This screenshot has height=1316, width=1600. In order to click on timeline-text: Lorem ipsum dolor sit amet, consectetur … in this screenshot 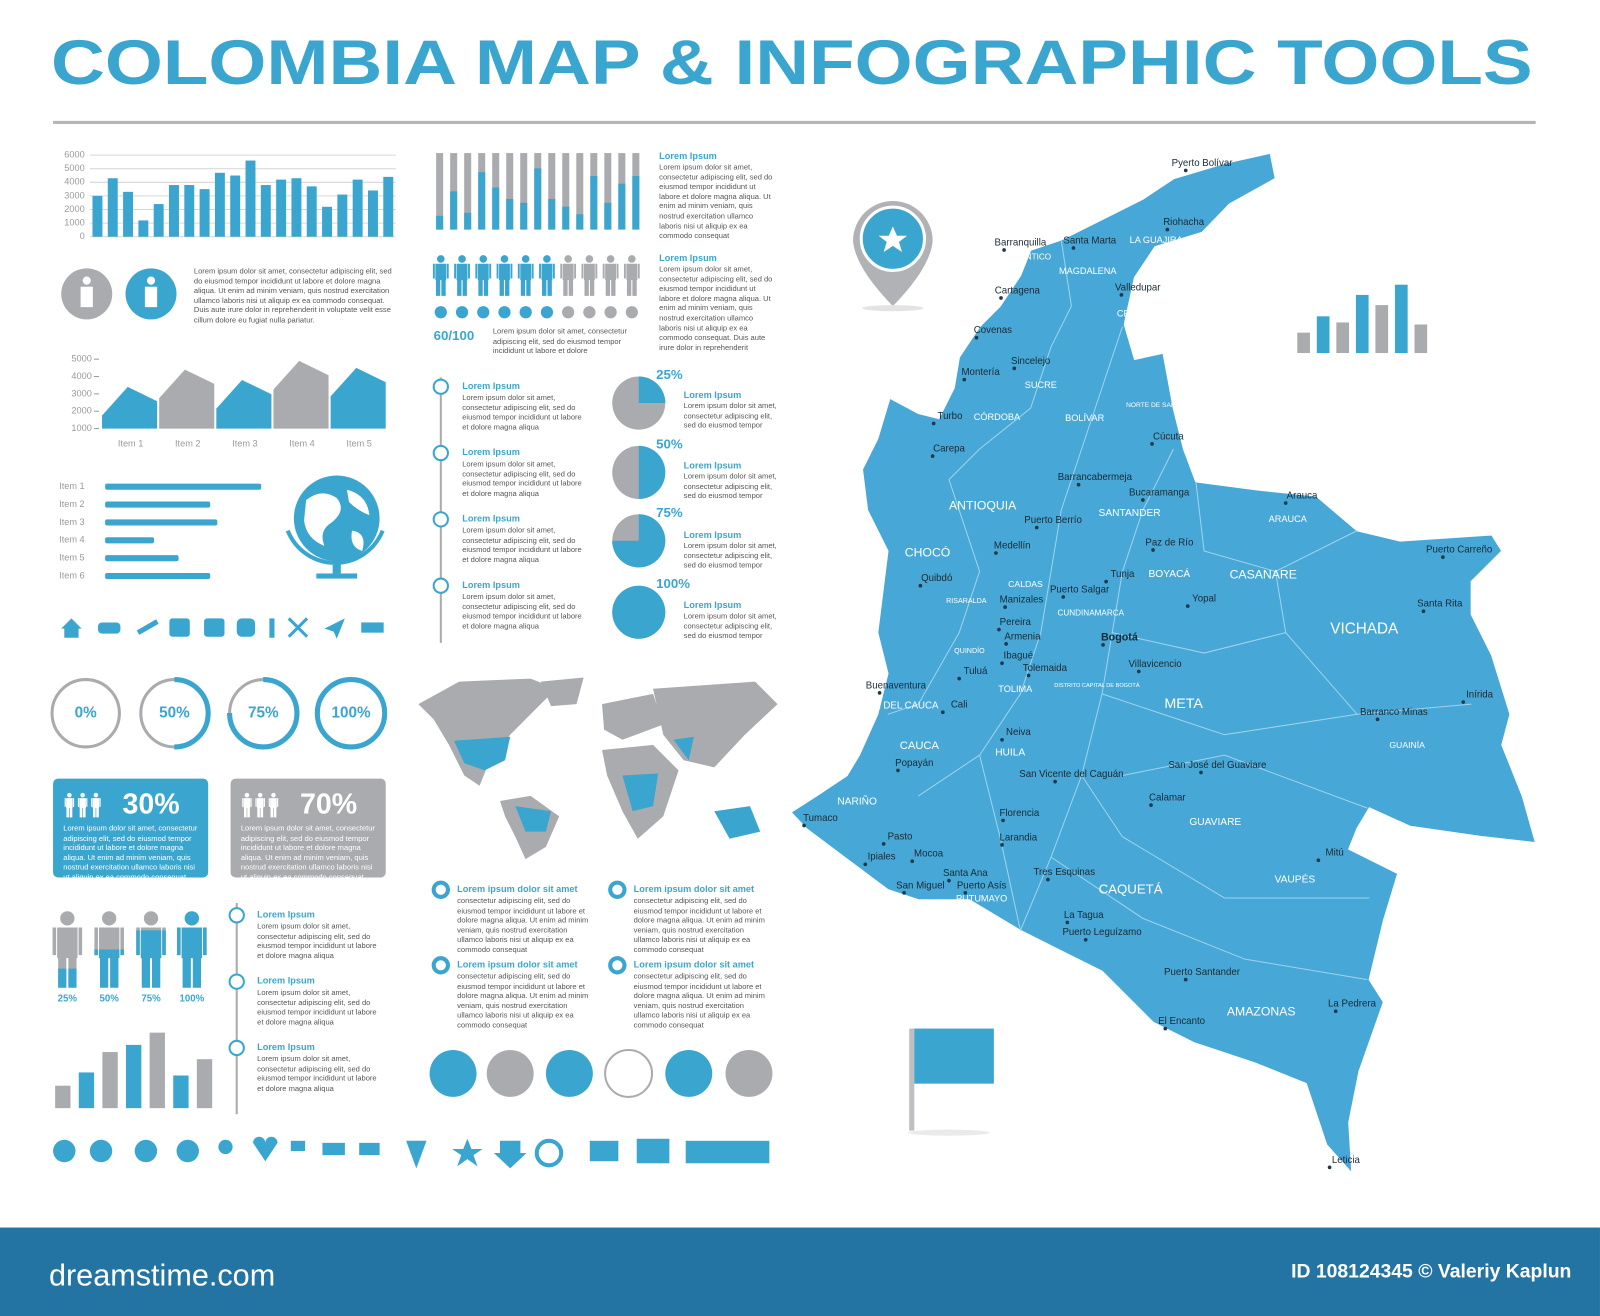, I will do `click(522, 478)`.